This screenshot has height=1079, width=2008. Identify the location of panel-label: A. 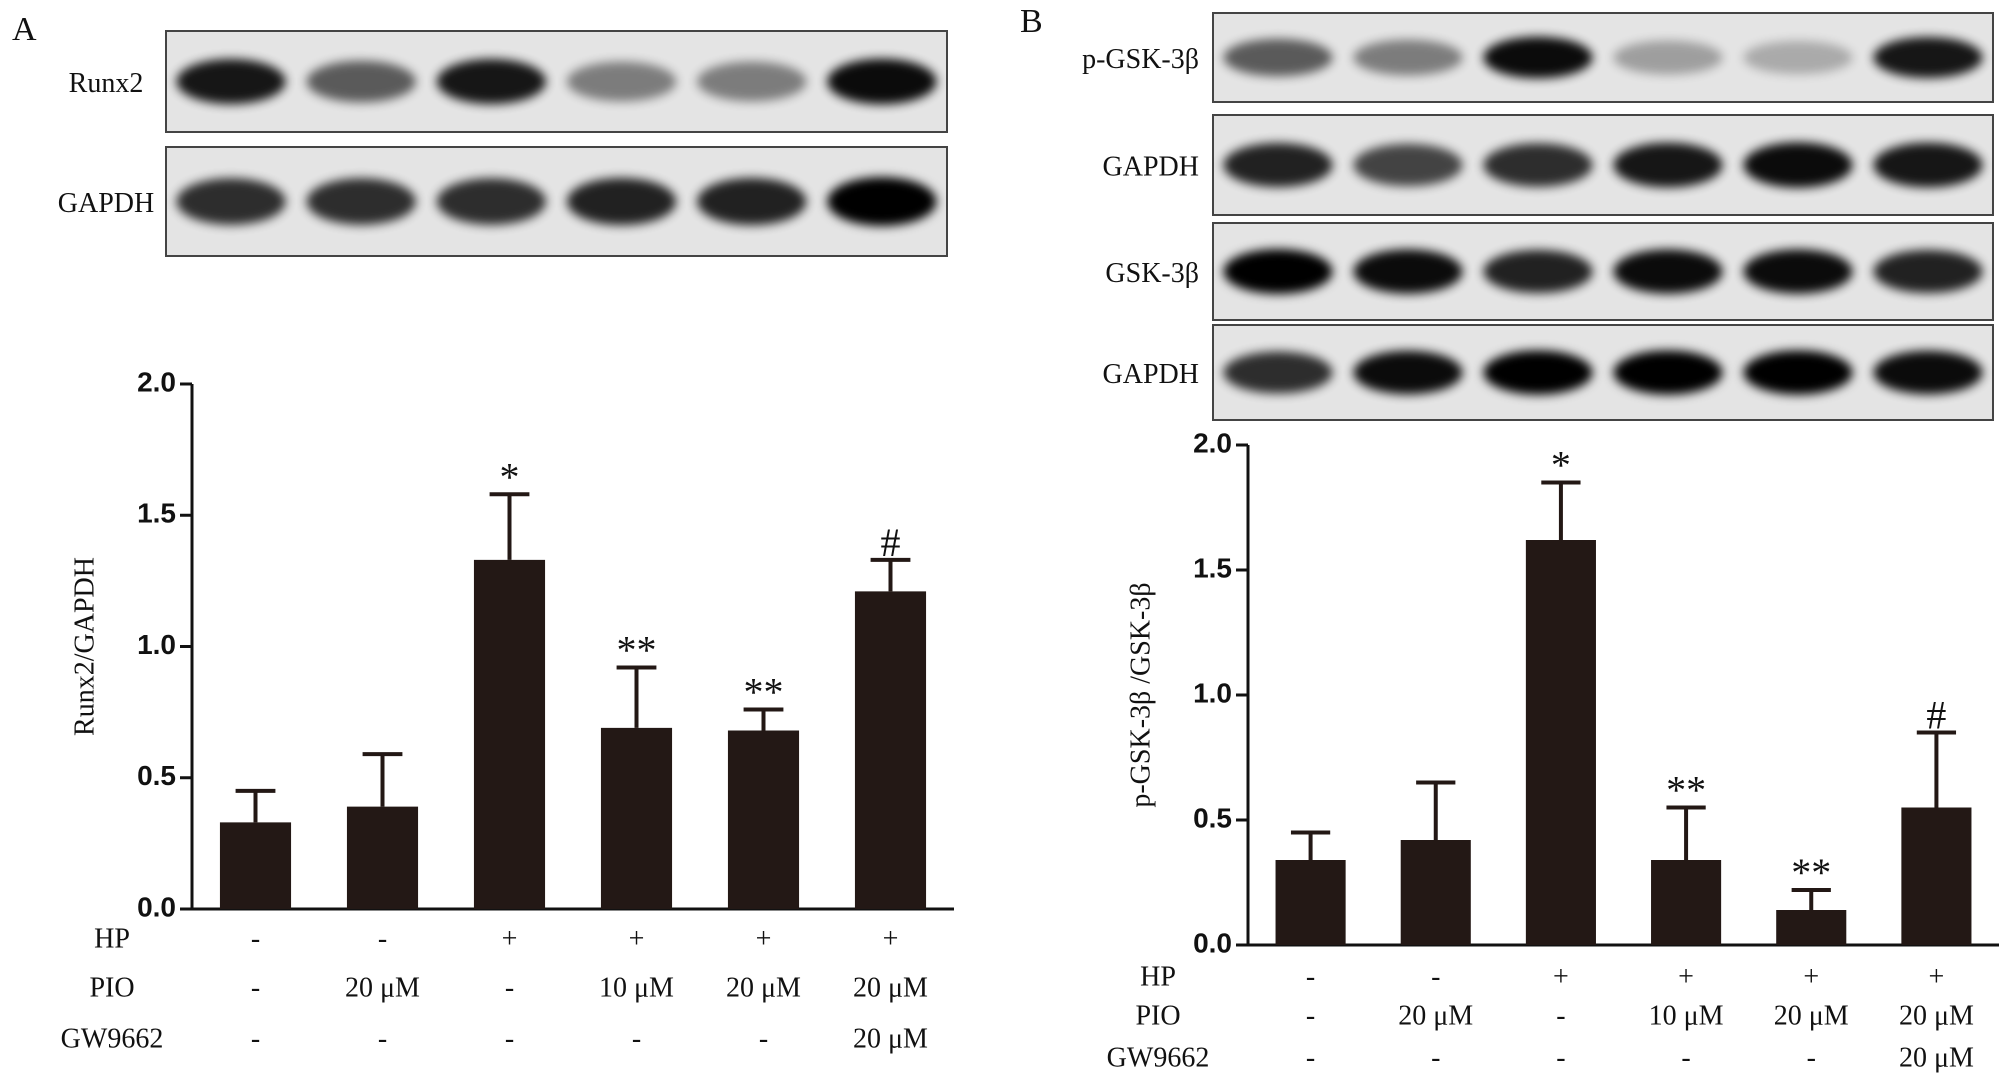
(24, 29).